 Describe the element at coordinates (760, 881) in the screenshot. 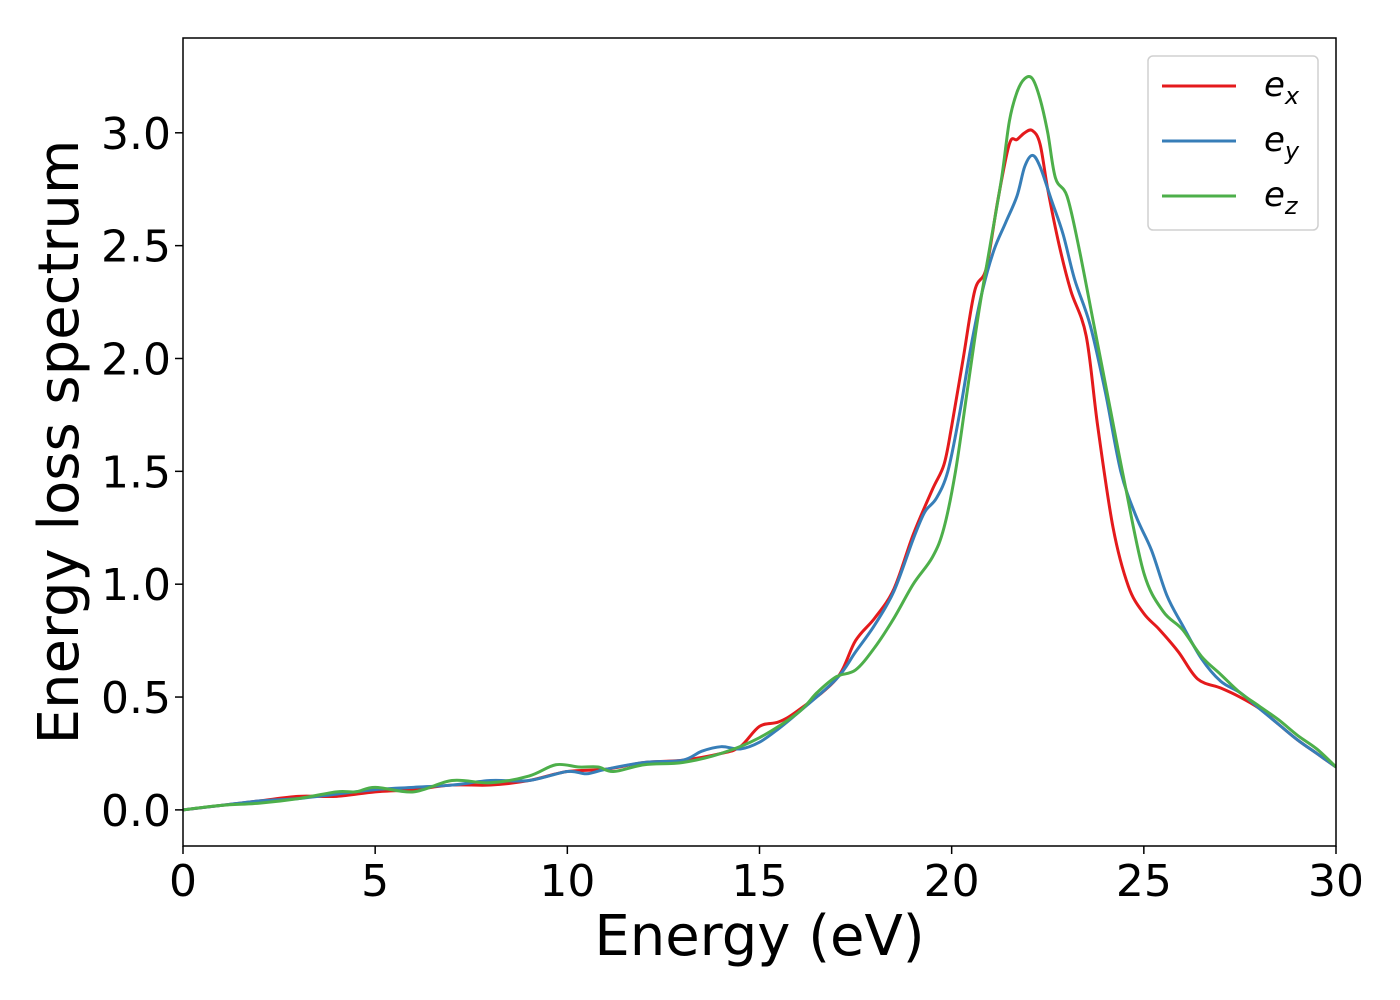

I see `x-tick-label: 15` at that location.